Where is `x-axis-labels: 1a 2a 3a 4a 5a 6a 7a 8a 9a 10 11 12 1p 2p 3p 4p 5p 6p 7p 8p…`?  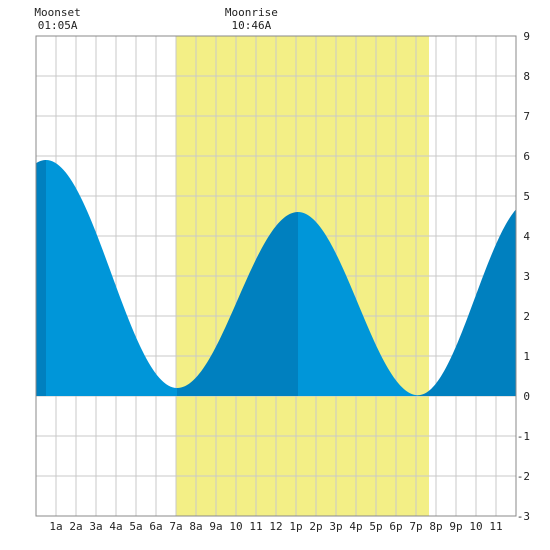
x-axis-labels: 1a 2a 3a 4a 5a 6a 7a 8a 9a 10 11 12 1p 2p 3p 4p 5p 6p 7p 8p… is located at coordinates (275, 526).